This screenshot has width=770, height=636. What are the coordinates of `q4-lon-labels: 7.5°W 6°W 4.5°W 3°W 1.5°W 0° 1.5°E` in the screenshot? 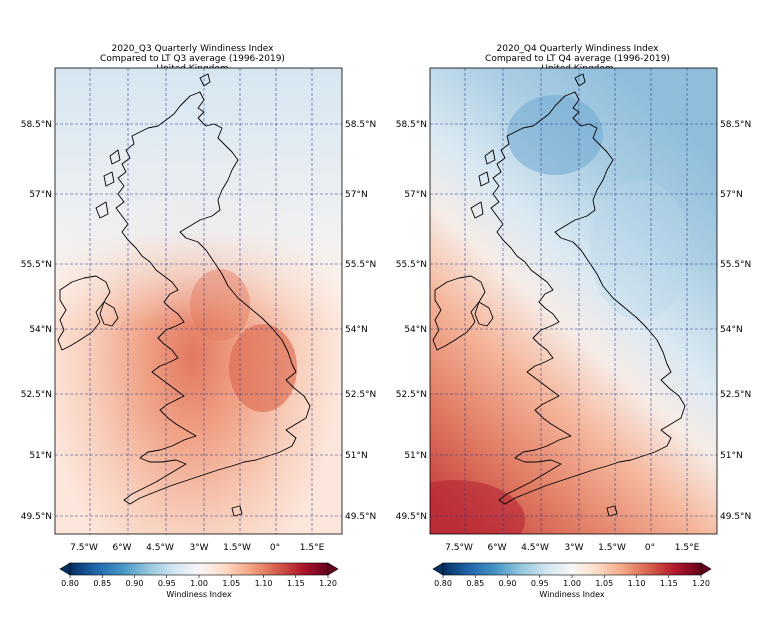 It's located at (572, 548).